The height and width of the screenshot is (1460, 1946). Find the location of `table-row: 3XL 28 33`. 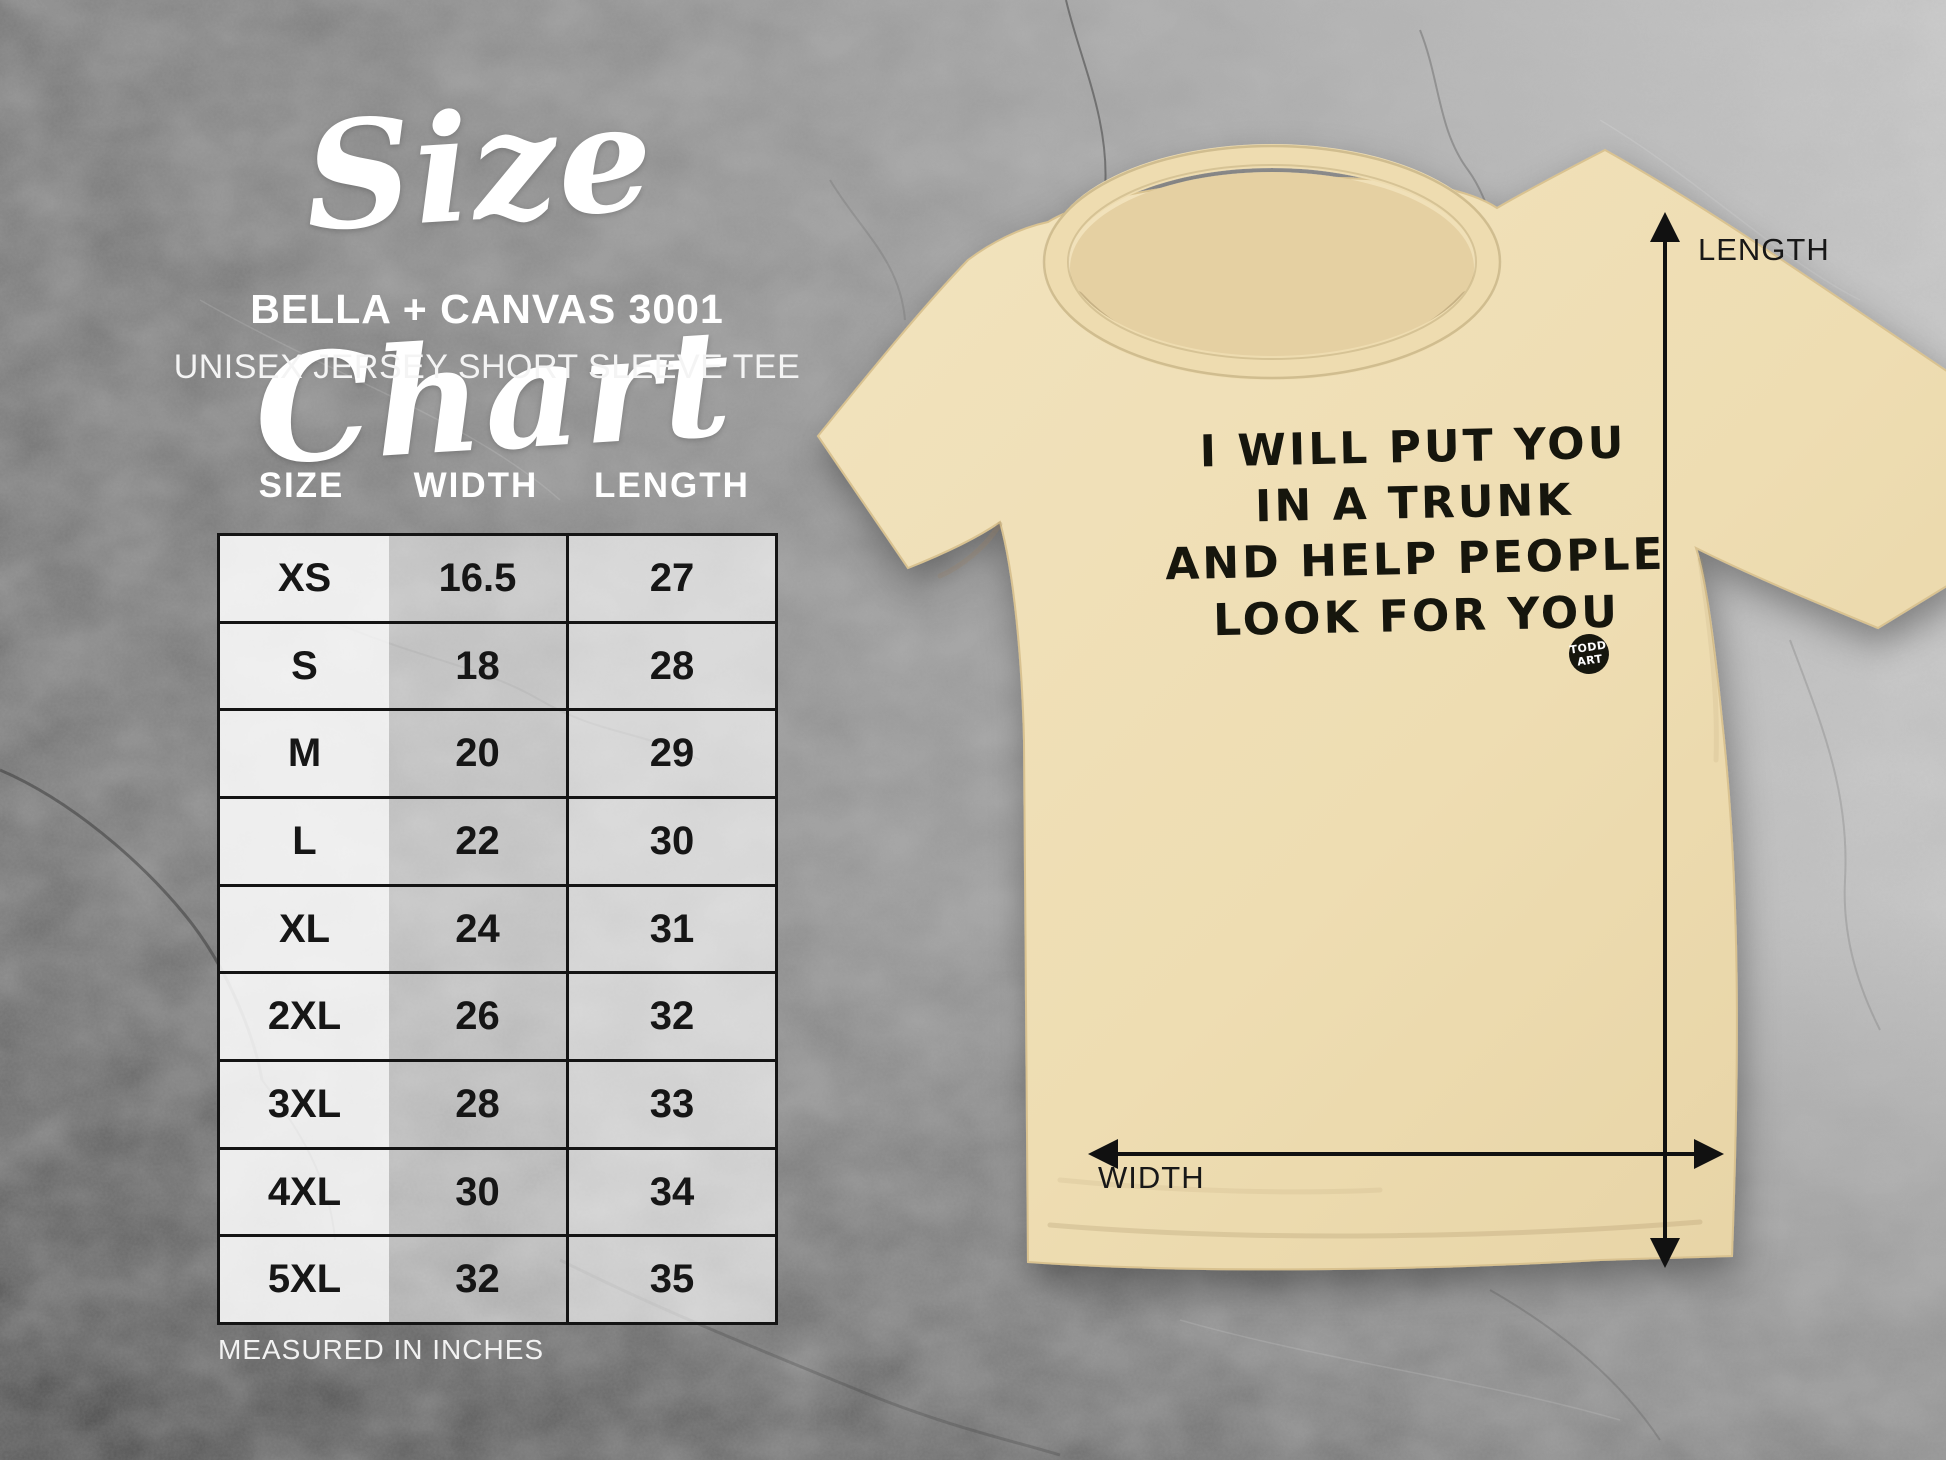

table-row: 3XL 28 33 is located at coordinates (497, 1103).